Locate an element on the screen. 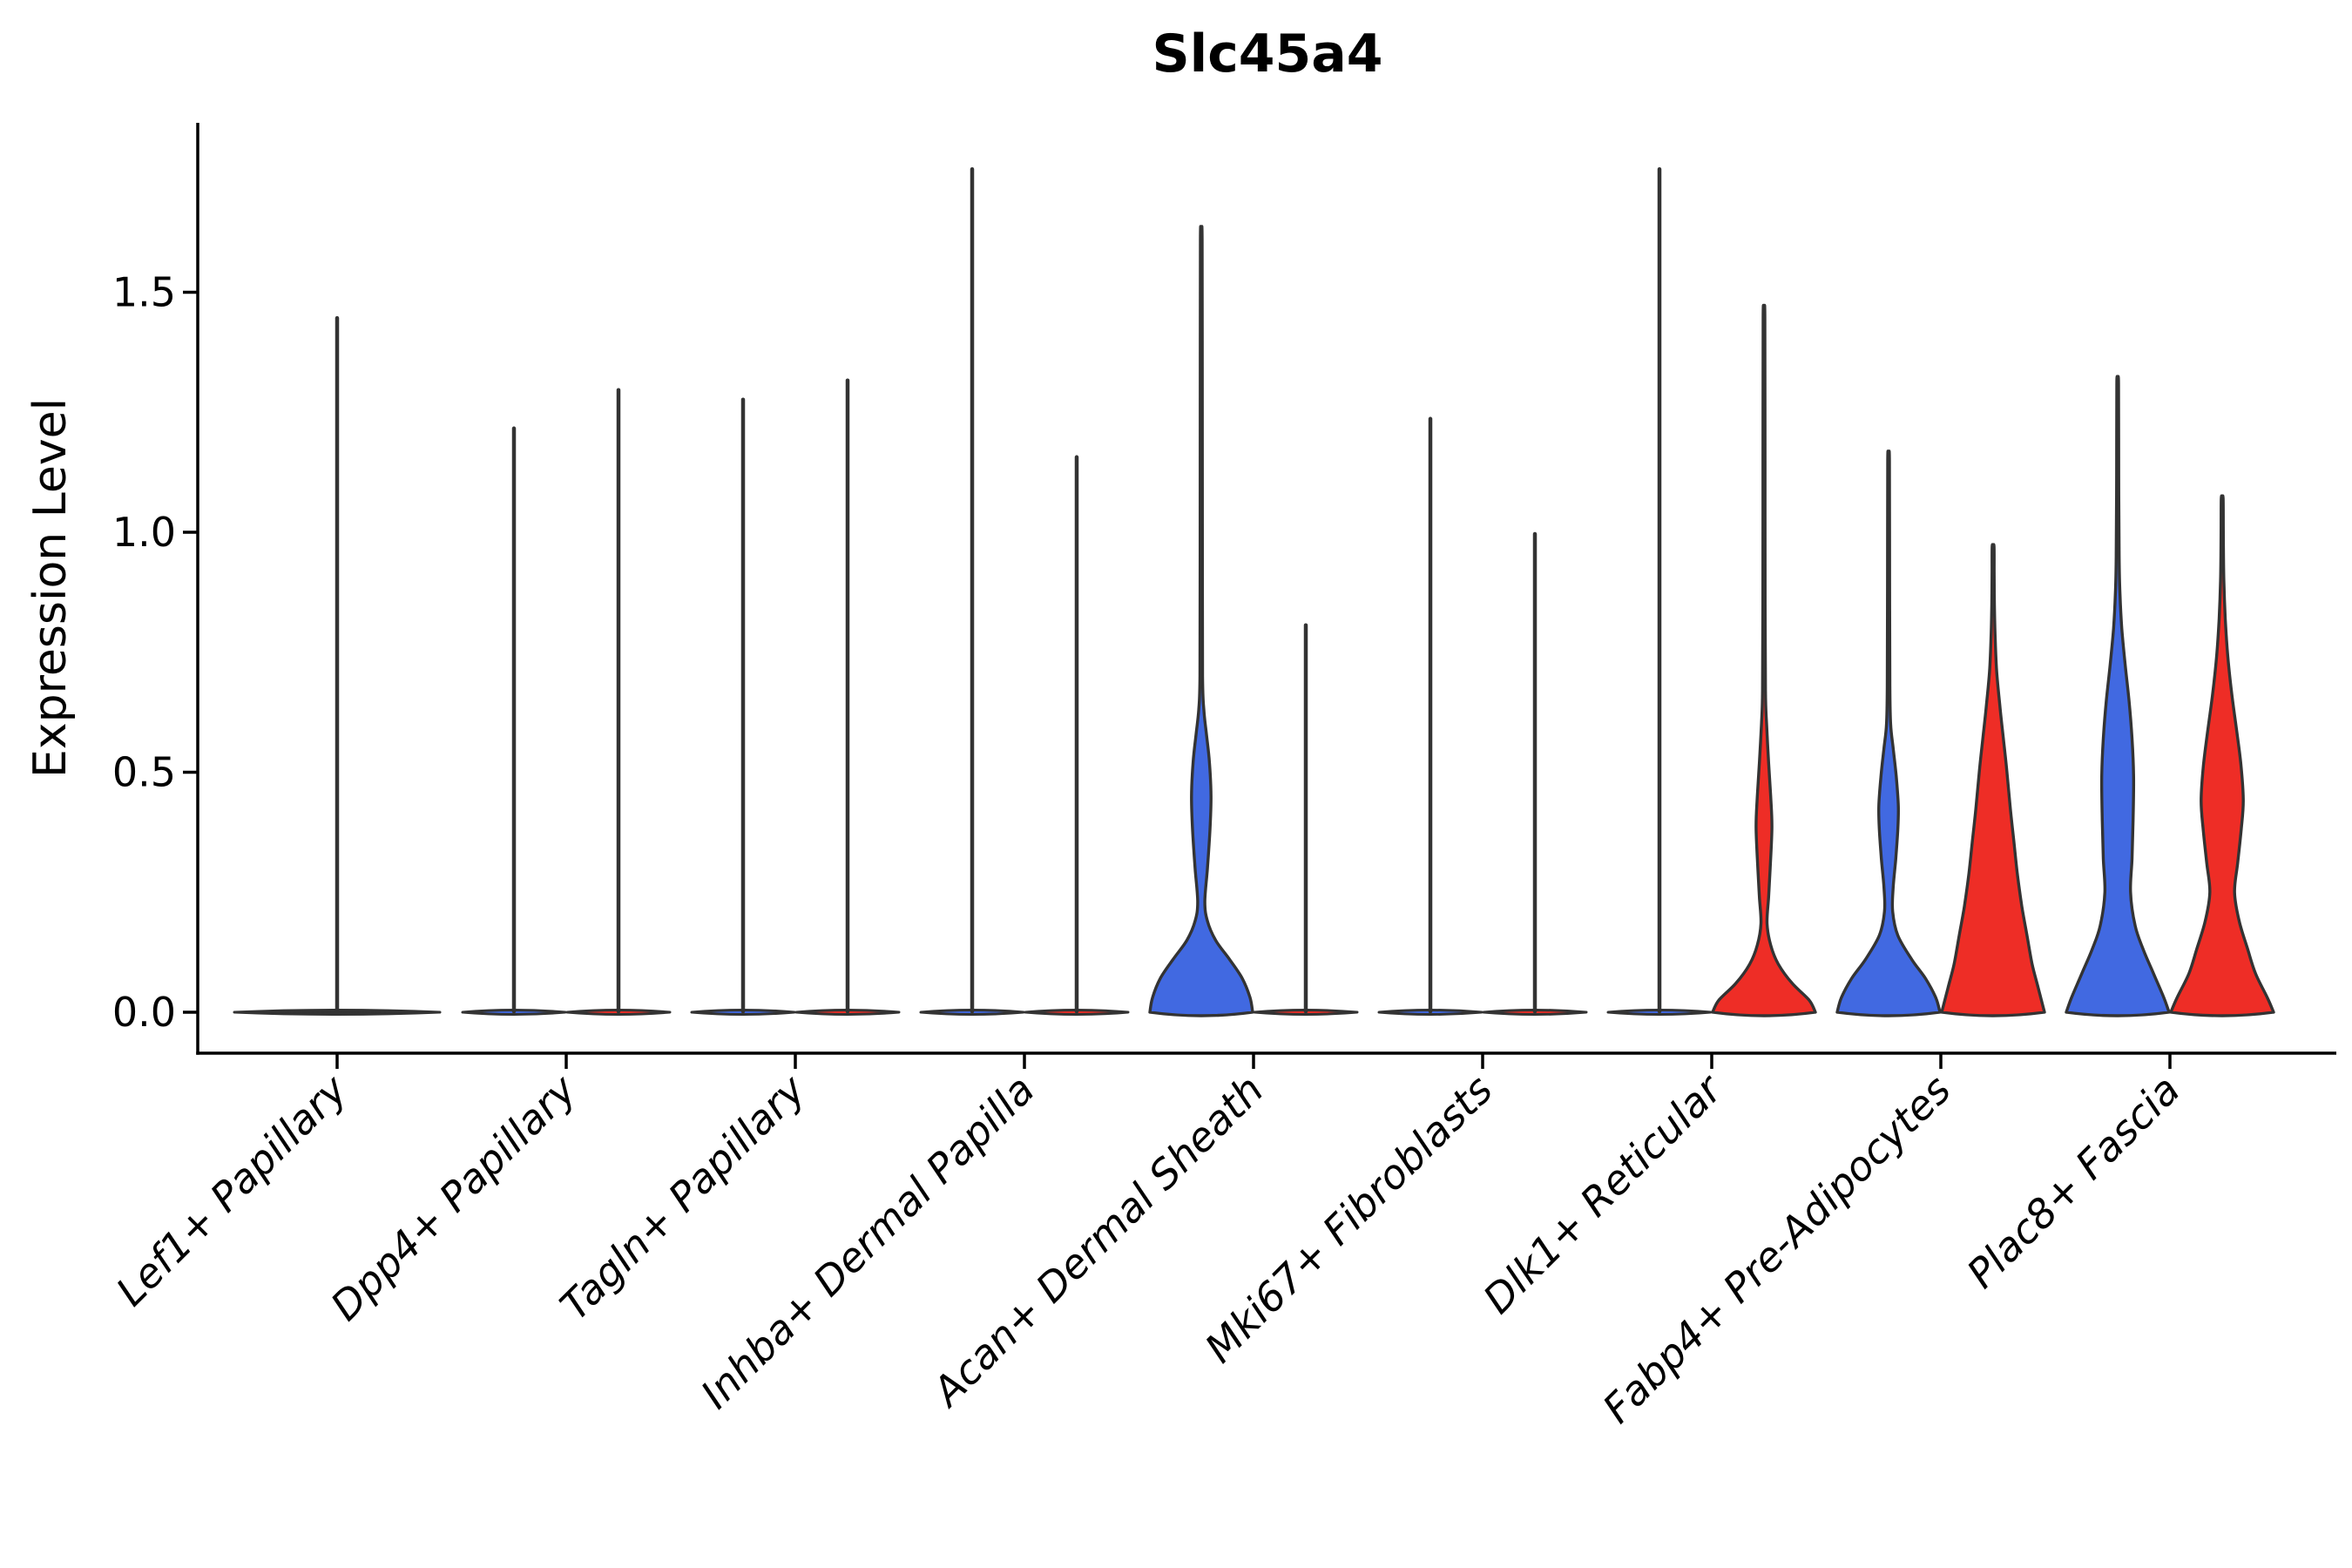 The image size is (2352, 1568). x-tick-label: Tagln+ Papillary is located at coordinates (682, 1197).